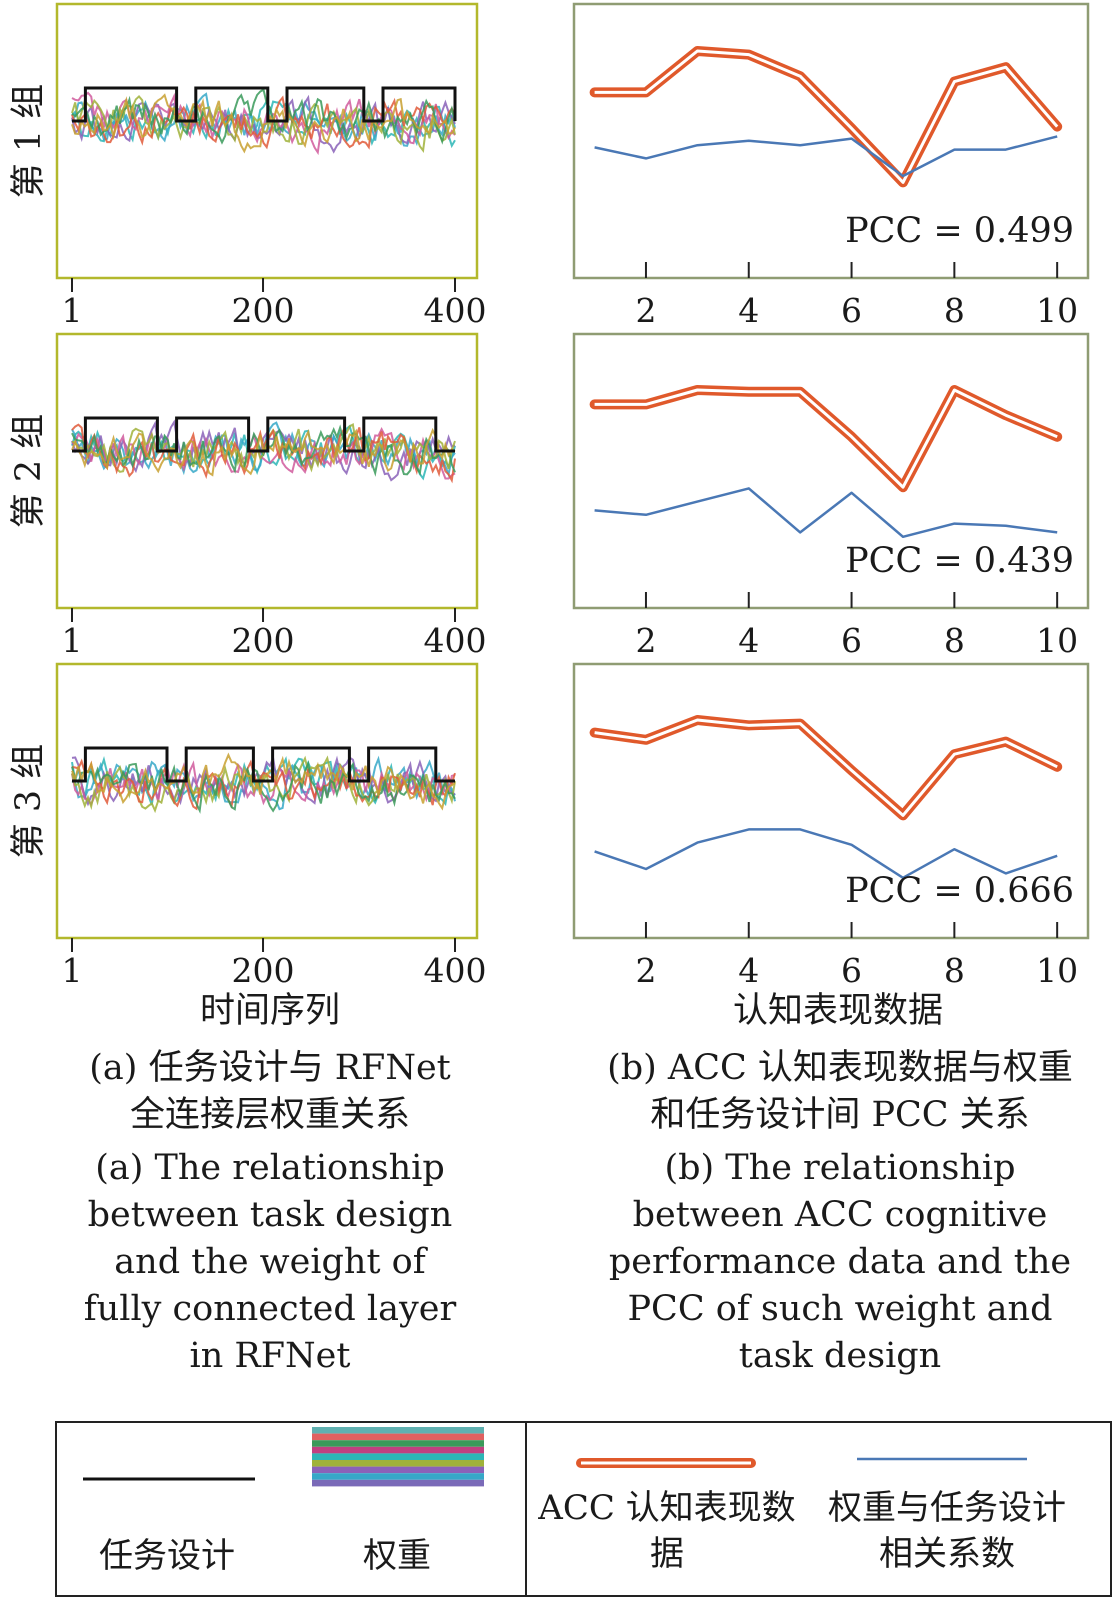 This screenshot has width=1118, height=1600. I want to click on legend-task-design-label: 任务设计, so click(167, 1556).